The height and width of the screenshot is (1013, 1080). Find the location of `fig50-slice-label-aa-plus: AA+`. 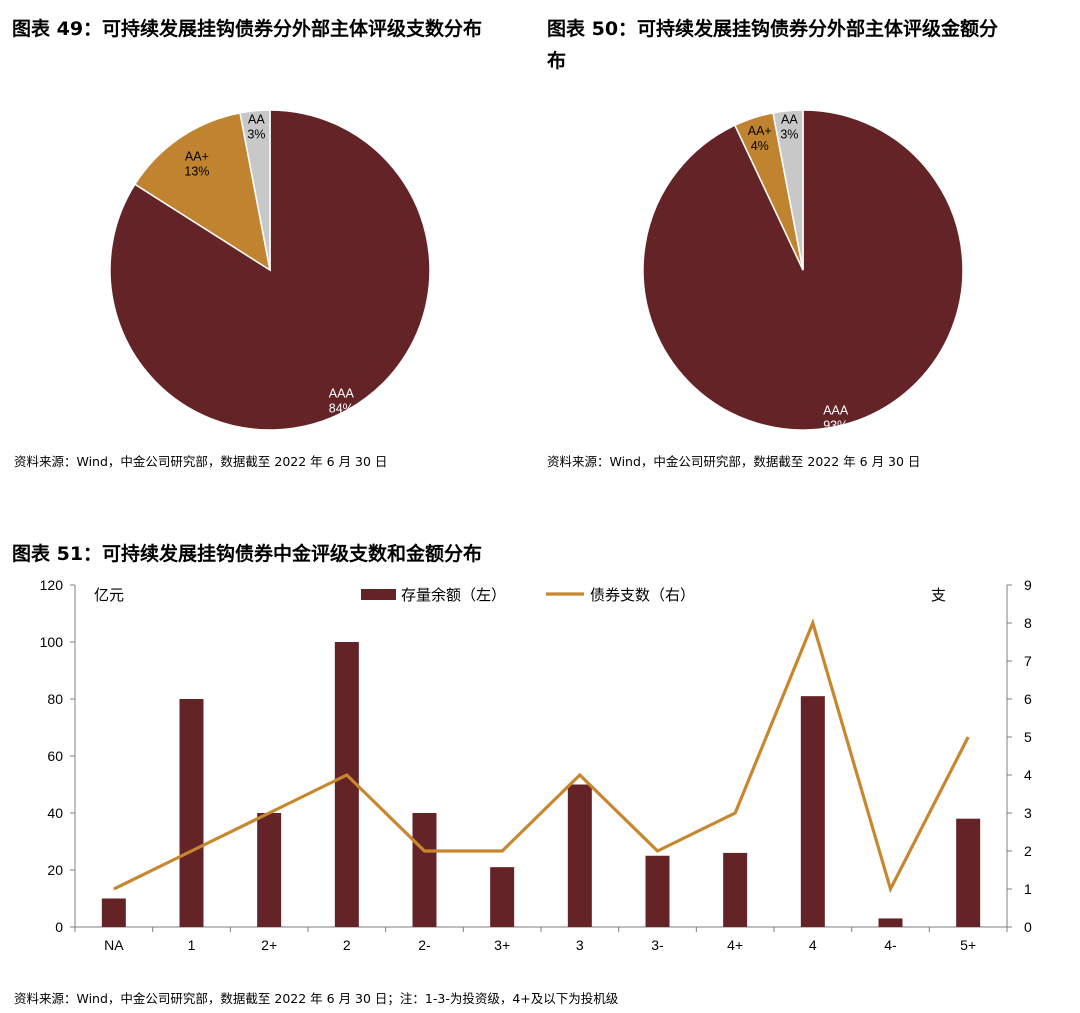

fig50-slice-label-aa-plus: AA+ is located at coordinates (760, 131).